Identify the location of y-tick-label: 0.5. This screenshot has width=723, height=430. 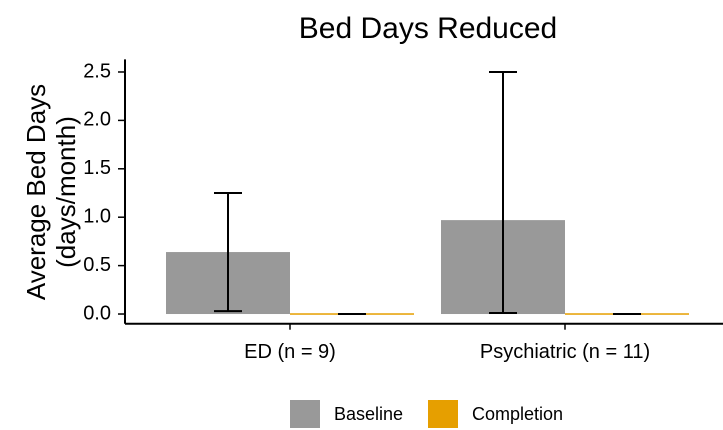
(97, 265).